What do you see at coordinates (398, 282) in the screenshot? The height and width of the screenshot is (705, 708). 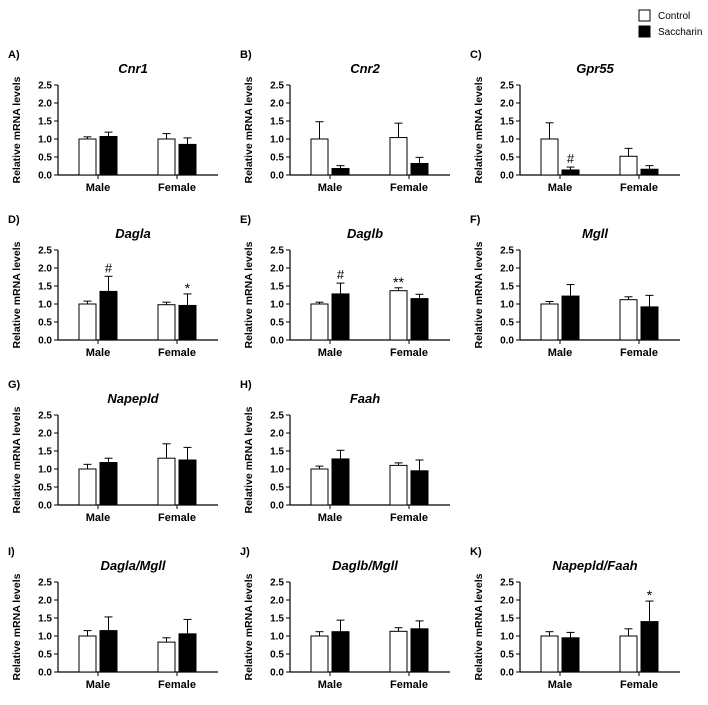 I see `significance-marker: **` at bounding box center [398, 282].